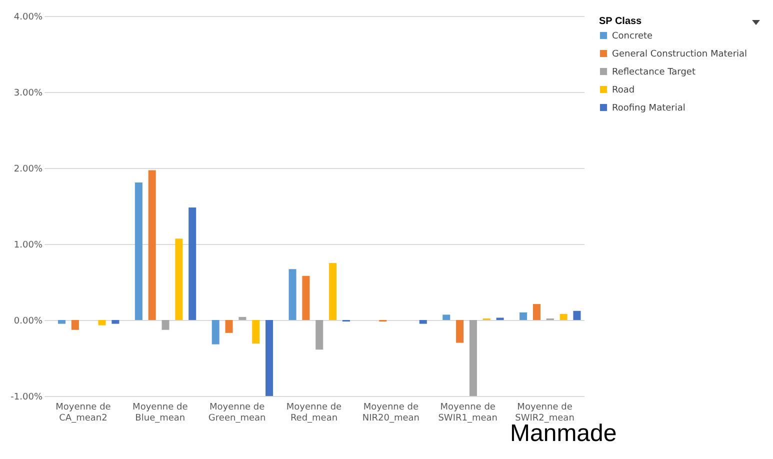  What do you see at coordinates (28, 321) in the screenshot?
I see `y-tick-label: 0.00%` at bounding box center [28, 321].